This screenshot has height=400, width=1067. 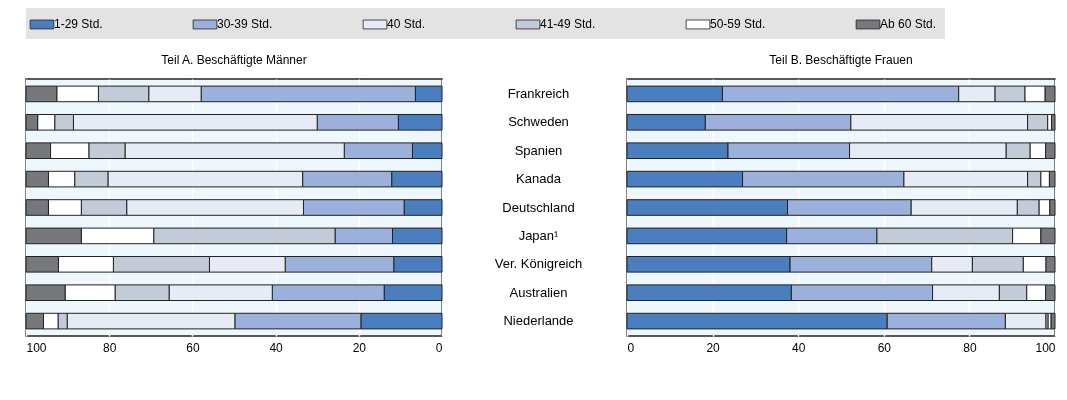 I want to click on y-tick-label: Kanada, so click(x=539, y=179).